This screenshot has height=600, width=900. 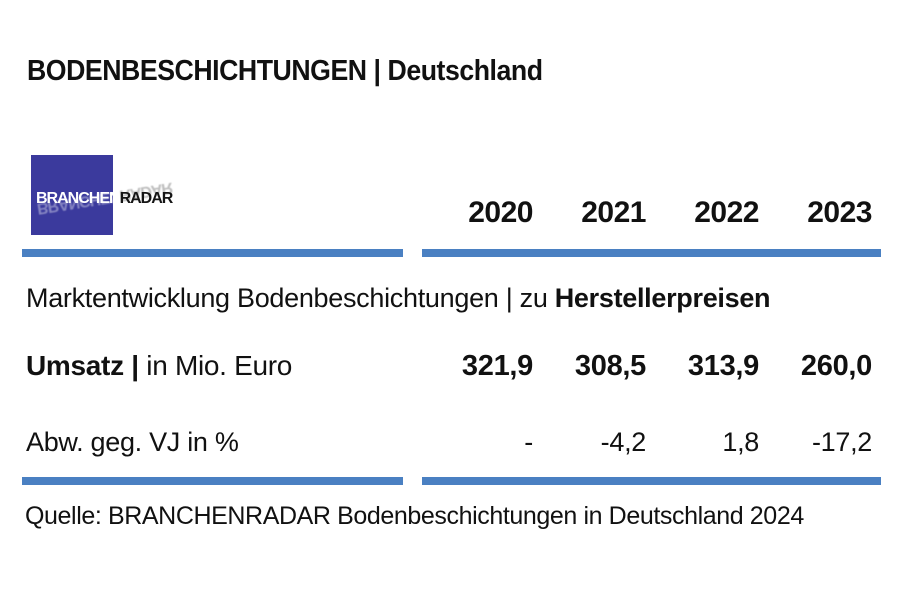 What do you see at coordinates (219, 365) in the screenshot?
I see `row-label-umsatz-regular: in Mio. Euro` at bounding box center [219, 365].